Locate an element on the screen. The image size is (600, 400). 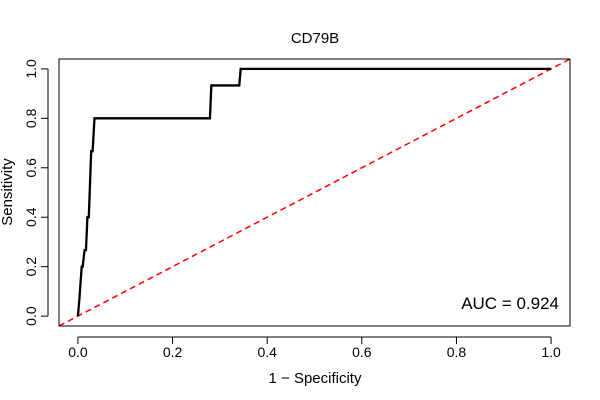
x-tick-label: 0.8 is located at coordinates (457, 352).